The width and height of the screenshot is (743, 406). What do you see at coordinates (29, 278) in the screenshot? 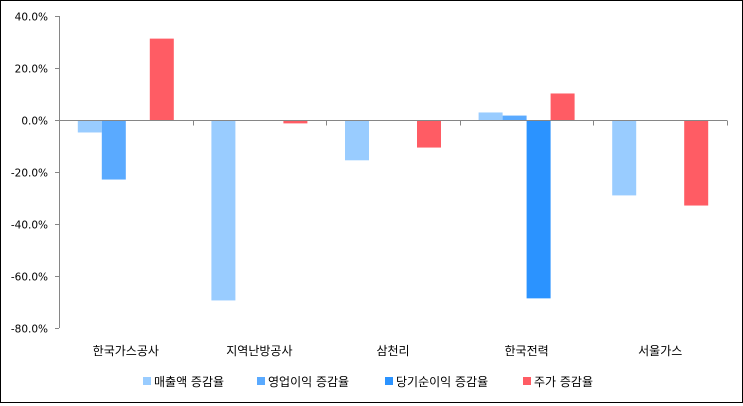
I see `y-tick-label: -60.0%` at bounding box center [29, 278].